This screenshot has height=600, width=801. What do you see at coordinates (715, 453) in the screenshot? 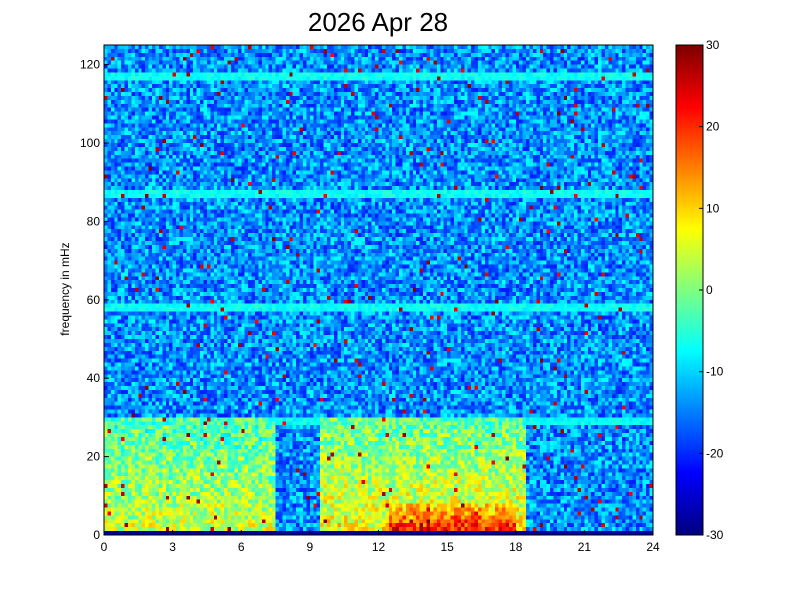
I see `colorbar-tick-label: -20` at bounding box center [715, 453].